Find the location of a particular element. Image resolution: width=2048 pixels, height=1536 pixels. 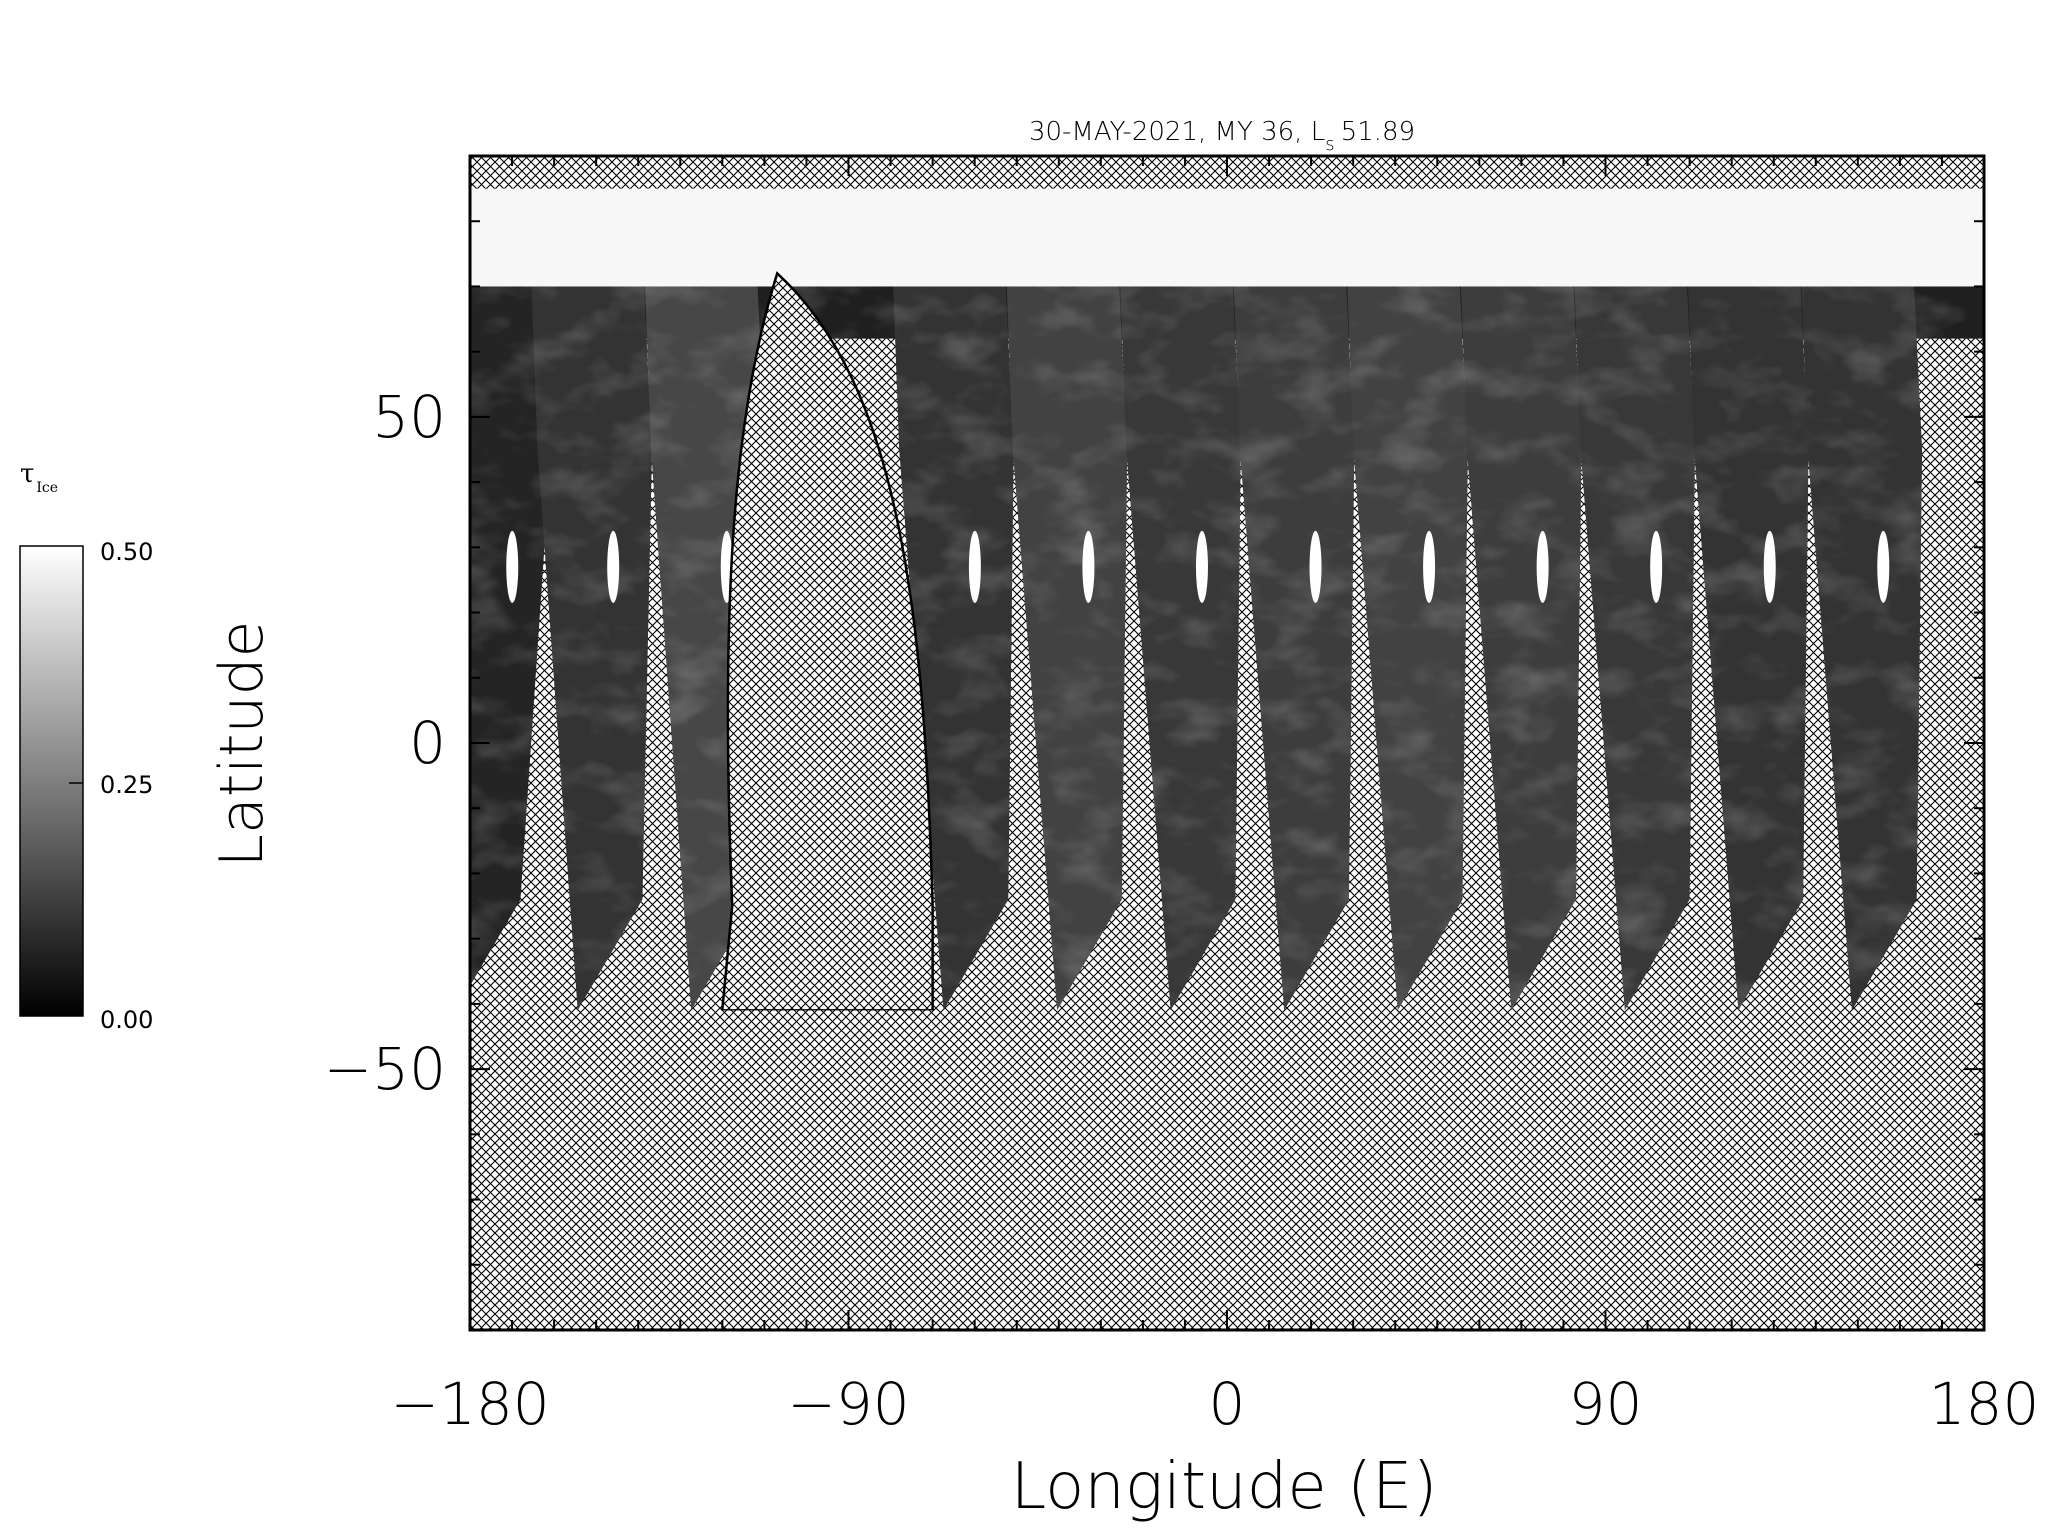

x-tick-label: −90 is located at coordinates (848, 1404).